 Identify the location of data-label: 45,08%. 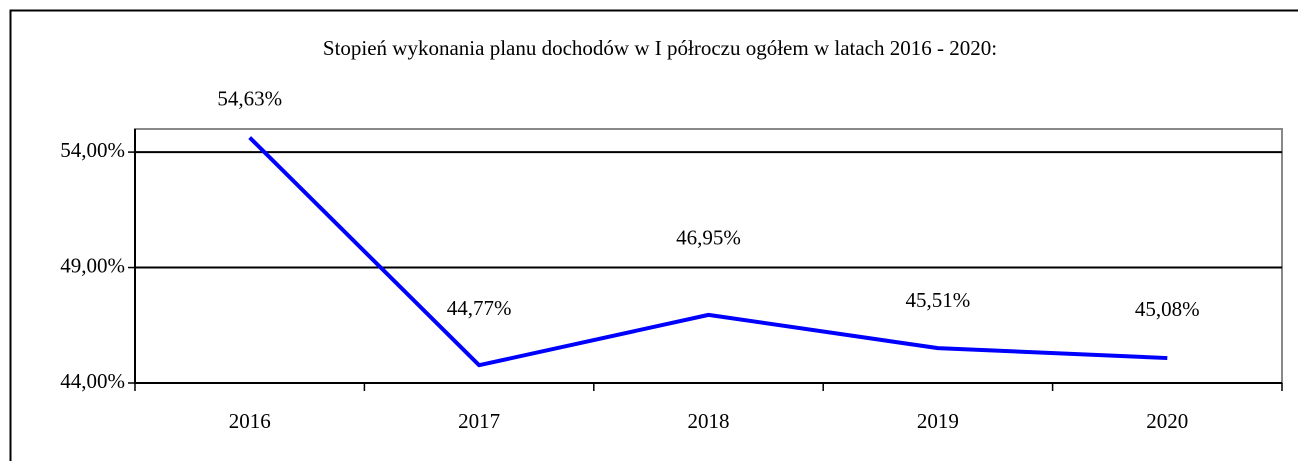
(1167, 309).